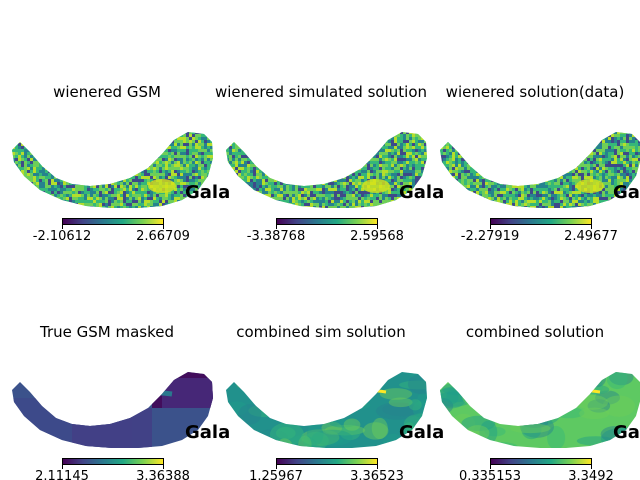 This screenshot has width=640, height=480. Describe the element at coordinates (163, 474) in the screenshot. I see `colorbar-max: 3.36388` at that location.